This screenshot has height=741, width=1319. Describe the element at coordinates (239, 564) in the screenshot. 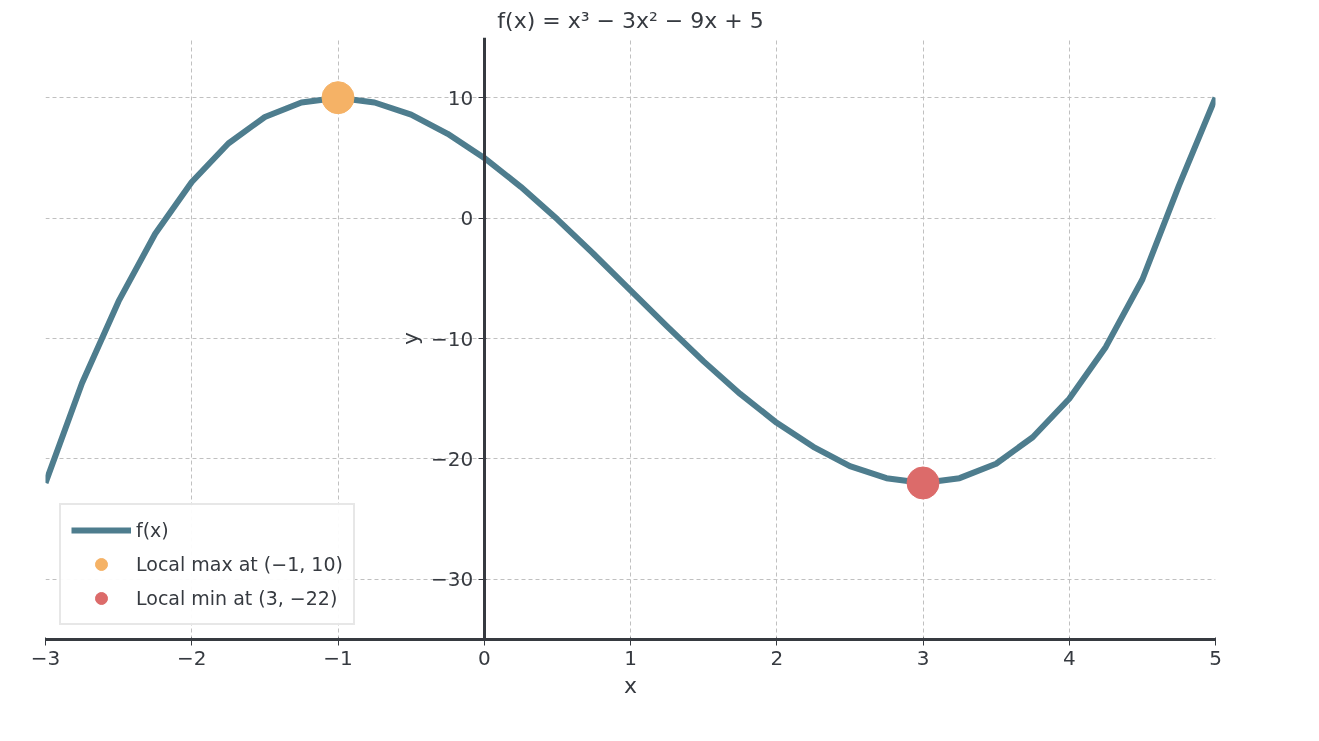

I see `legend-label: Local max at (−1, 10)` at that location.